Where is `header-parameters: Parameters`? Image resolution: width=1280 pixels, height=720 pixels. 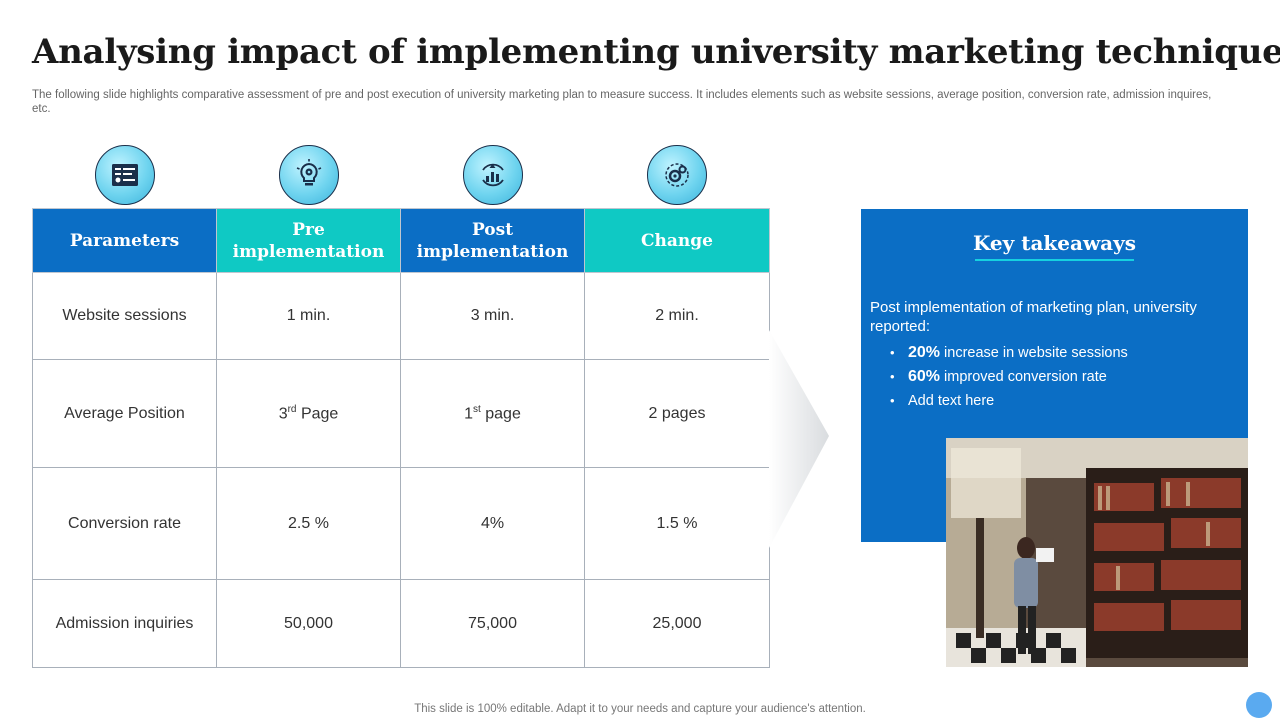
header-parameters: Parameters is located at coordinates (124, 240).